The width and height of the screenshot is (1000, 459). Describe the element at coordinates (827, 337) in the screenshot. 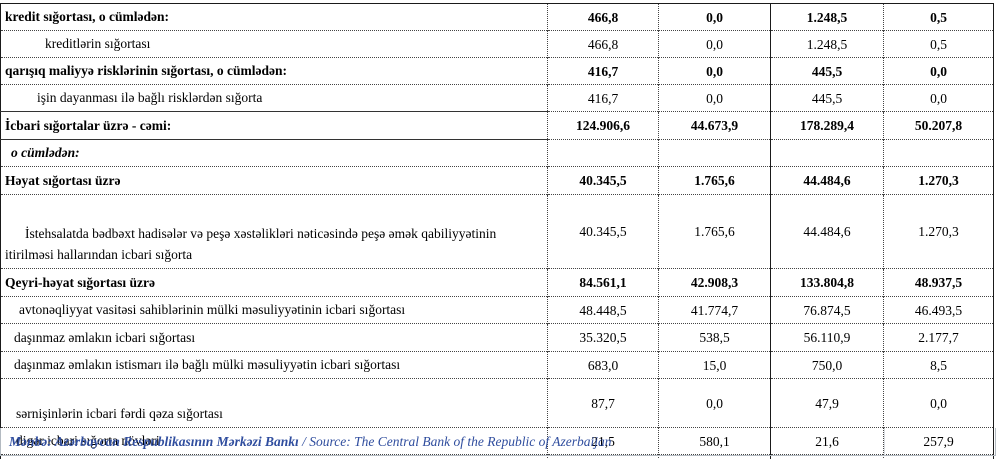

I see `value-cell: 56.110,9` at that location.